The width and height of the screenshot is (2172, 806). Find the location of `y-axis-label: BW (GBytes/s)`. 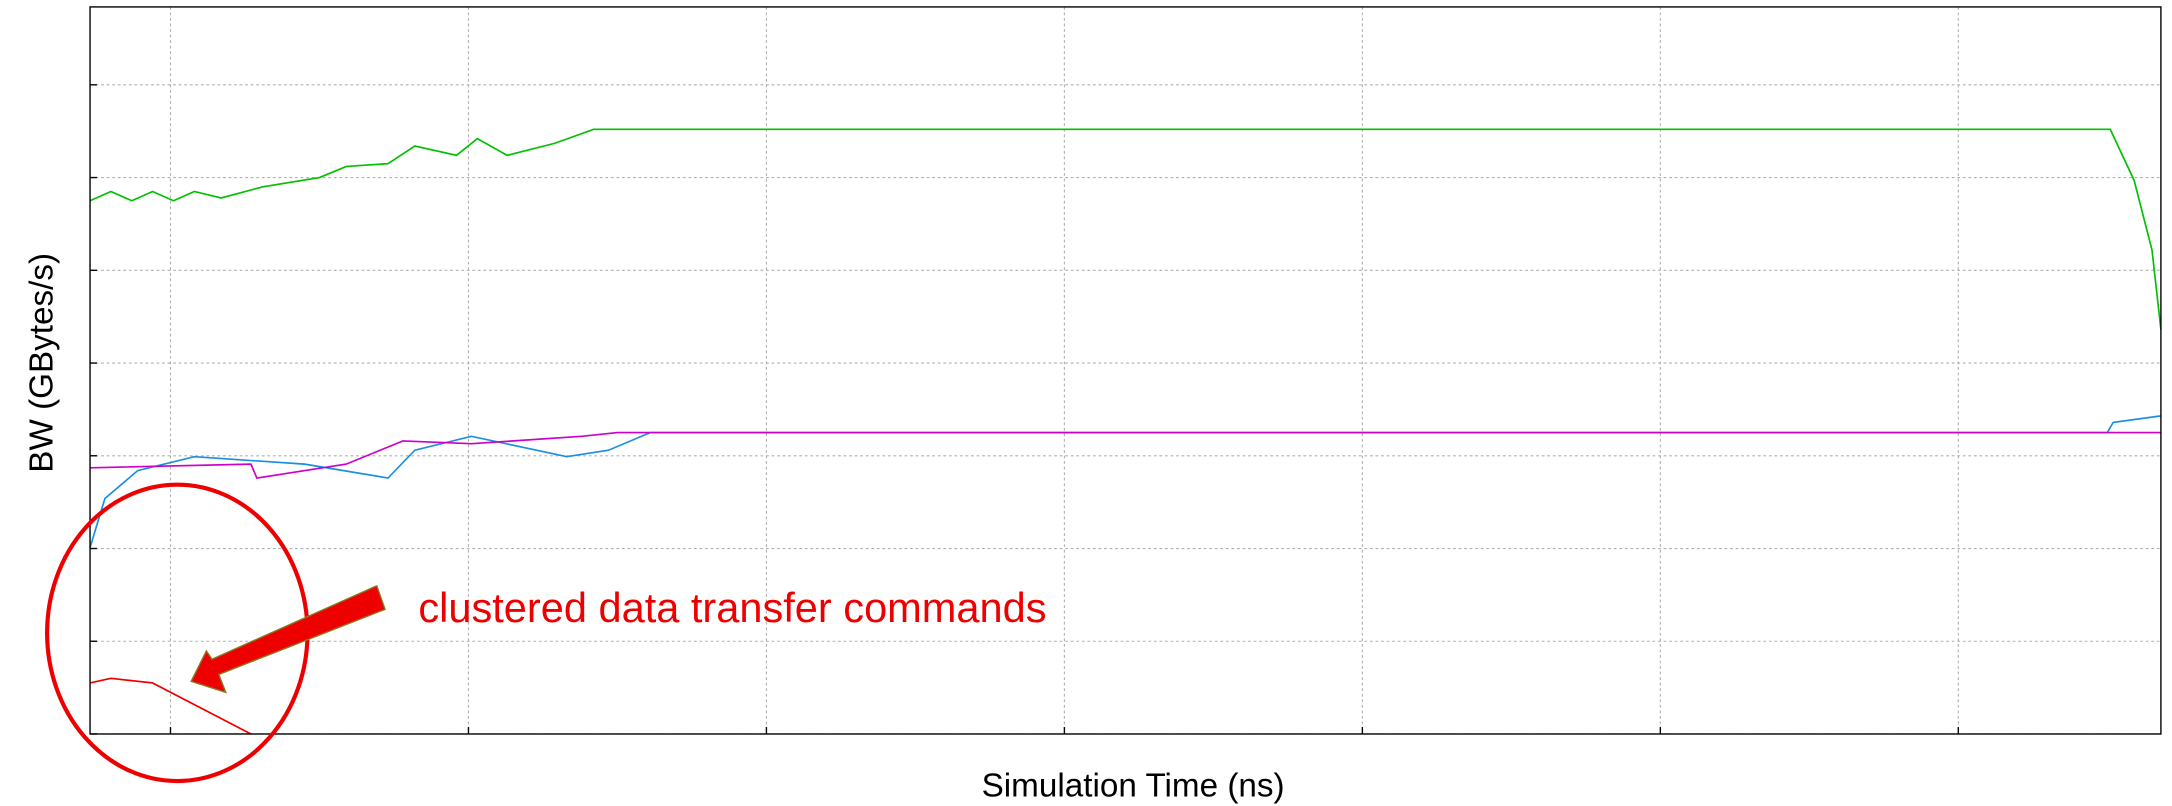

y-axis-label: BW (GBytes/s) is located at coordinates (42, 363).